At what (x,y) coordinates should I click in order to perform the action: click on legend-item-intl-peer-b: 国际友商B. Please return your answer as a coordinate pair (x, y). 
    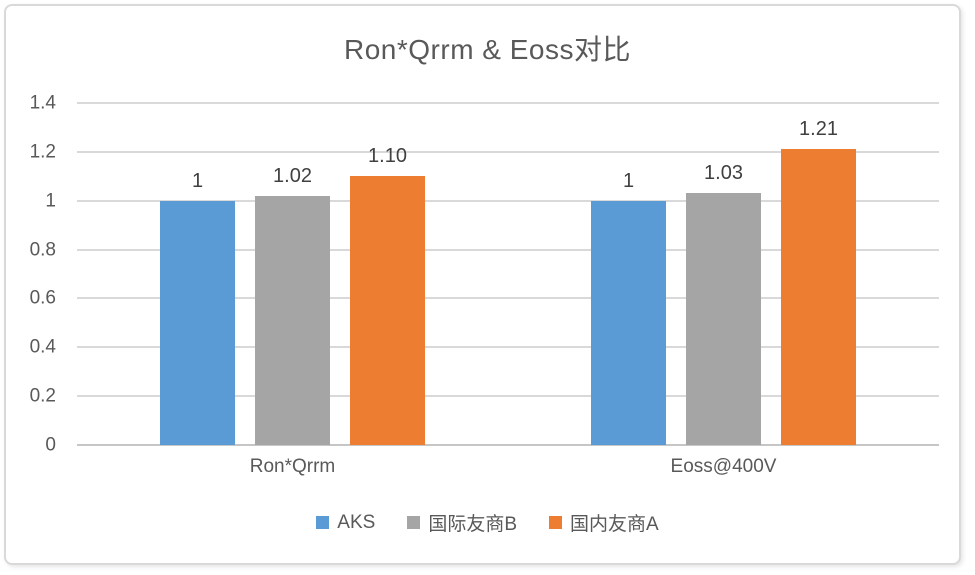
    Looking at the image, I should click on (462, 522).